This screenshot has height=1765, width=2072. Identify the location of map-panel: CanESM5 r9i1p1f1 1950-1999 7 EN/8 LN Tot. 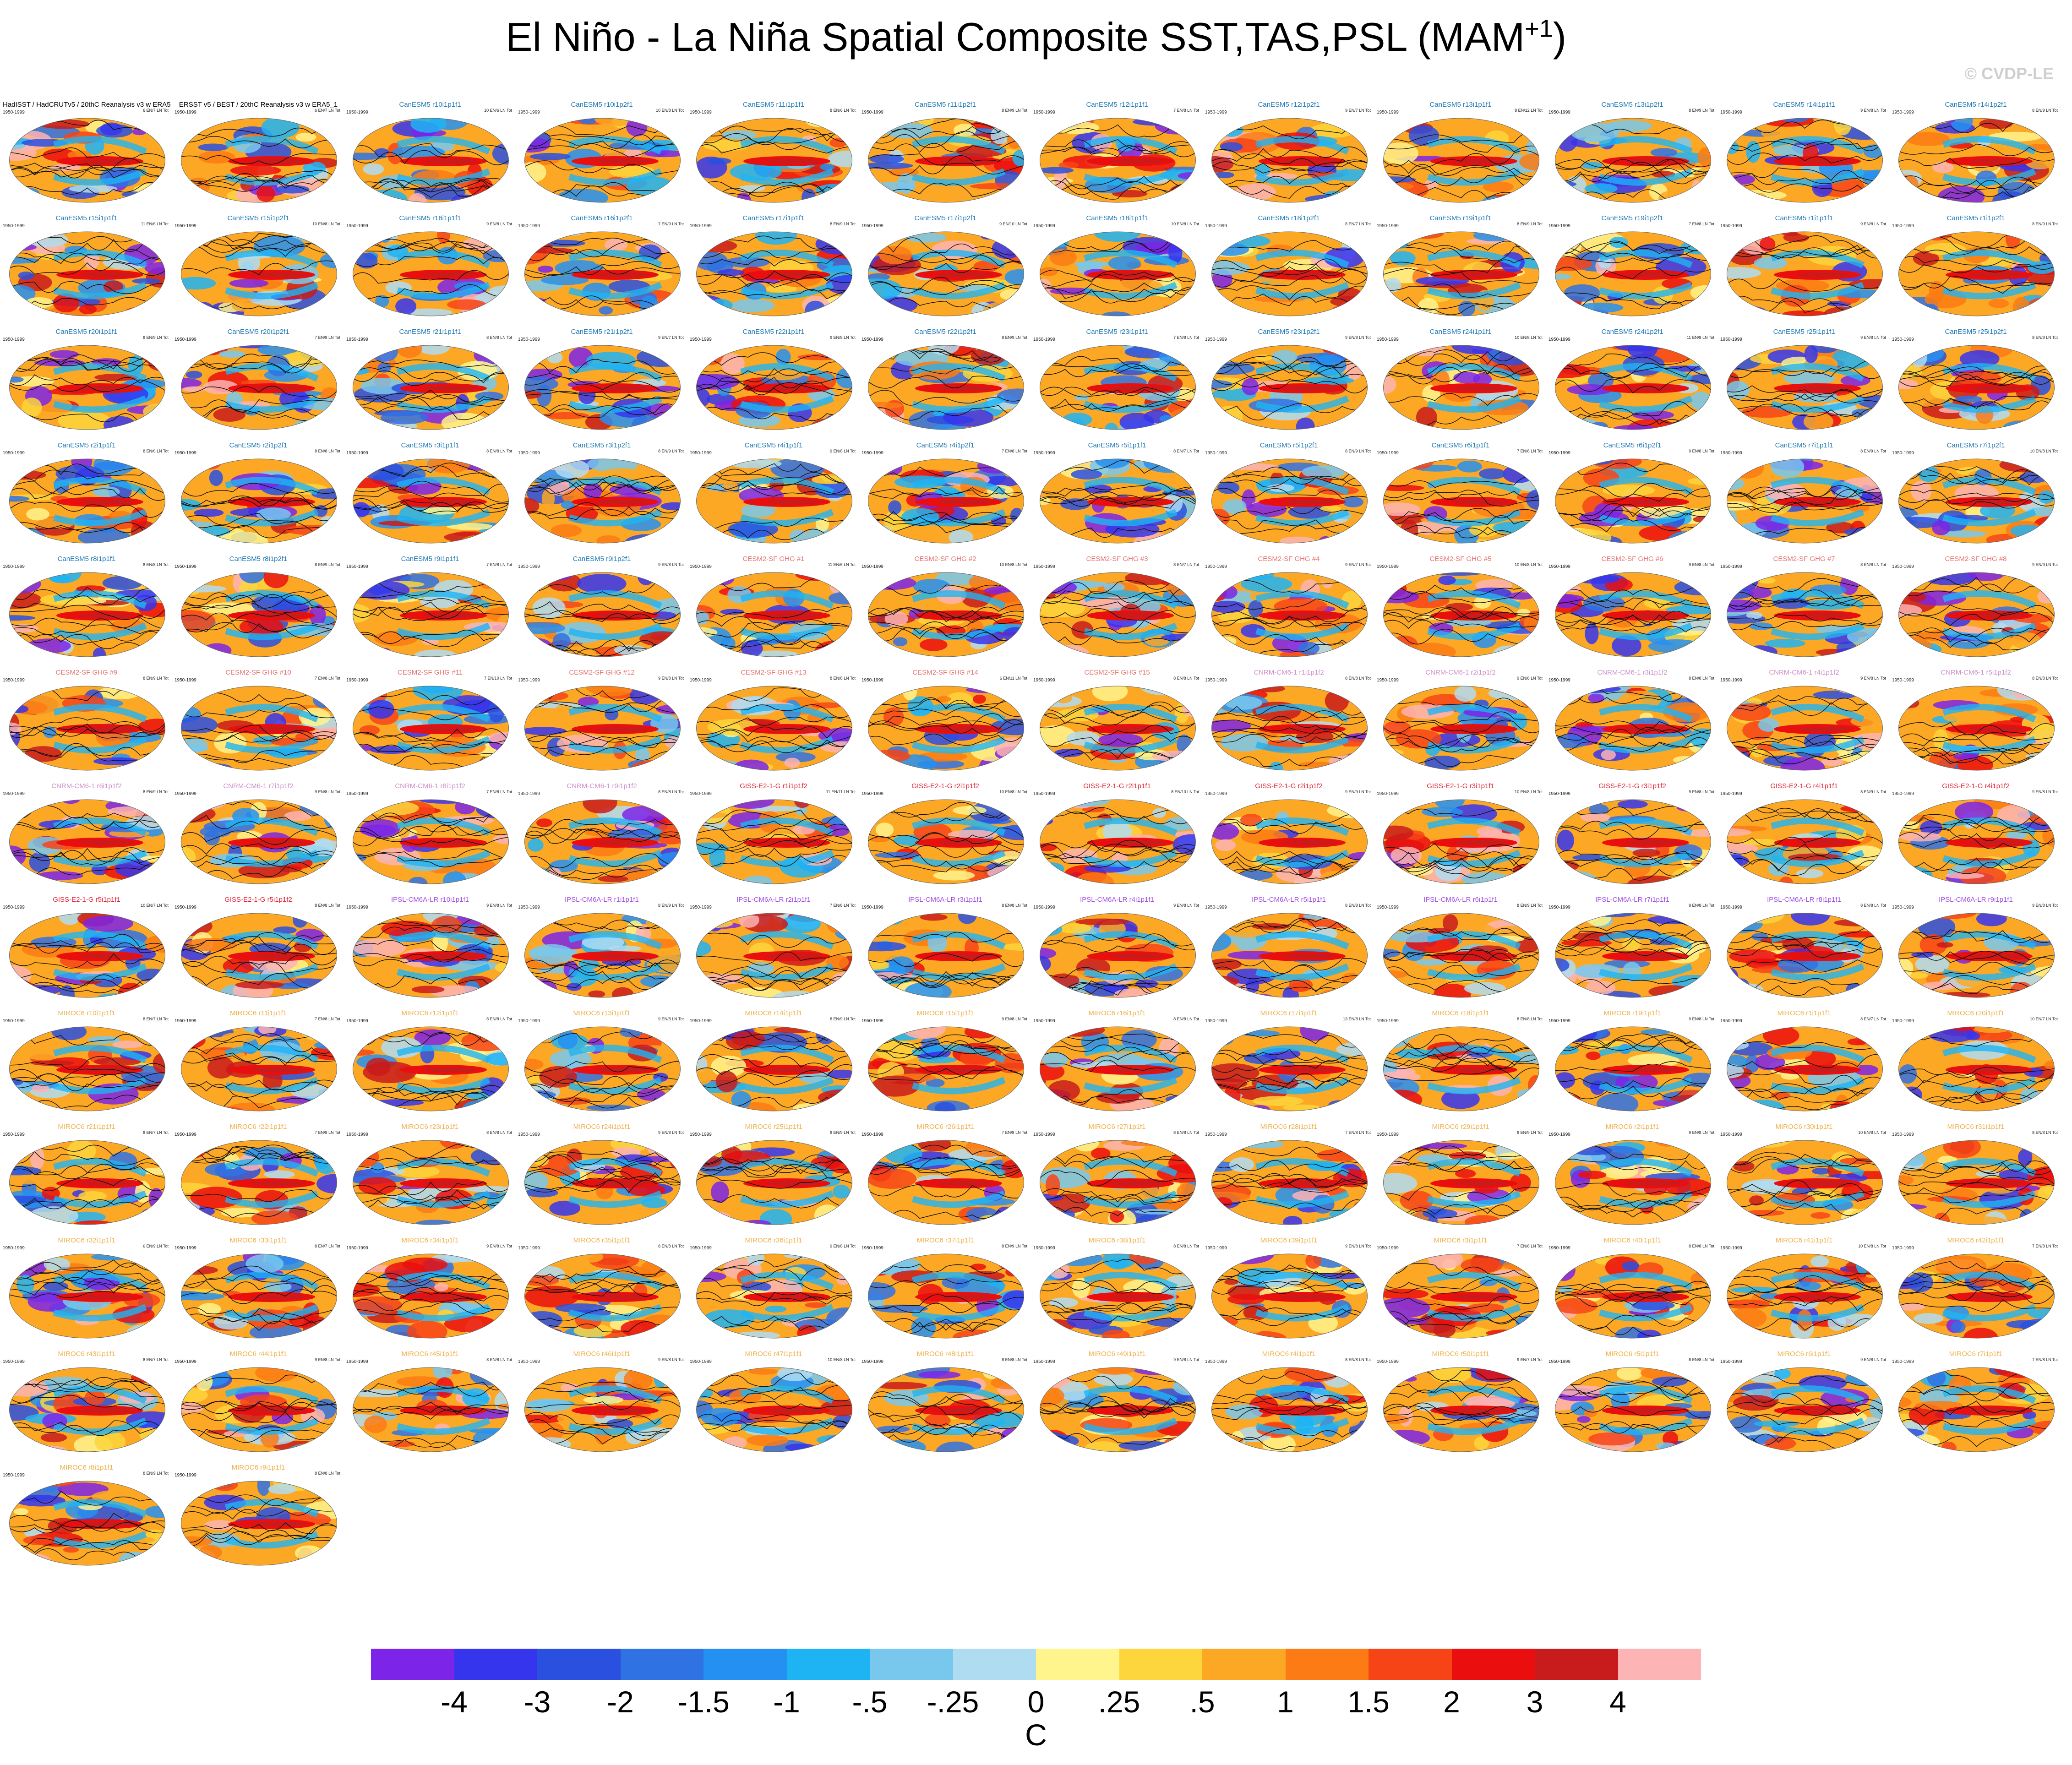
(430, 607).